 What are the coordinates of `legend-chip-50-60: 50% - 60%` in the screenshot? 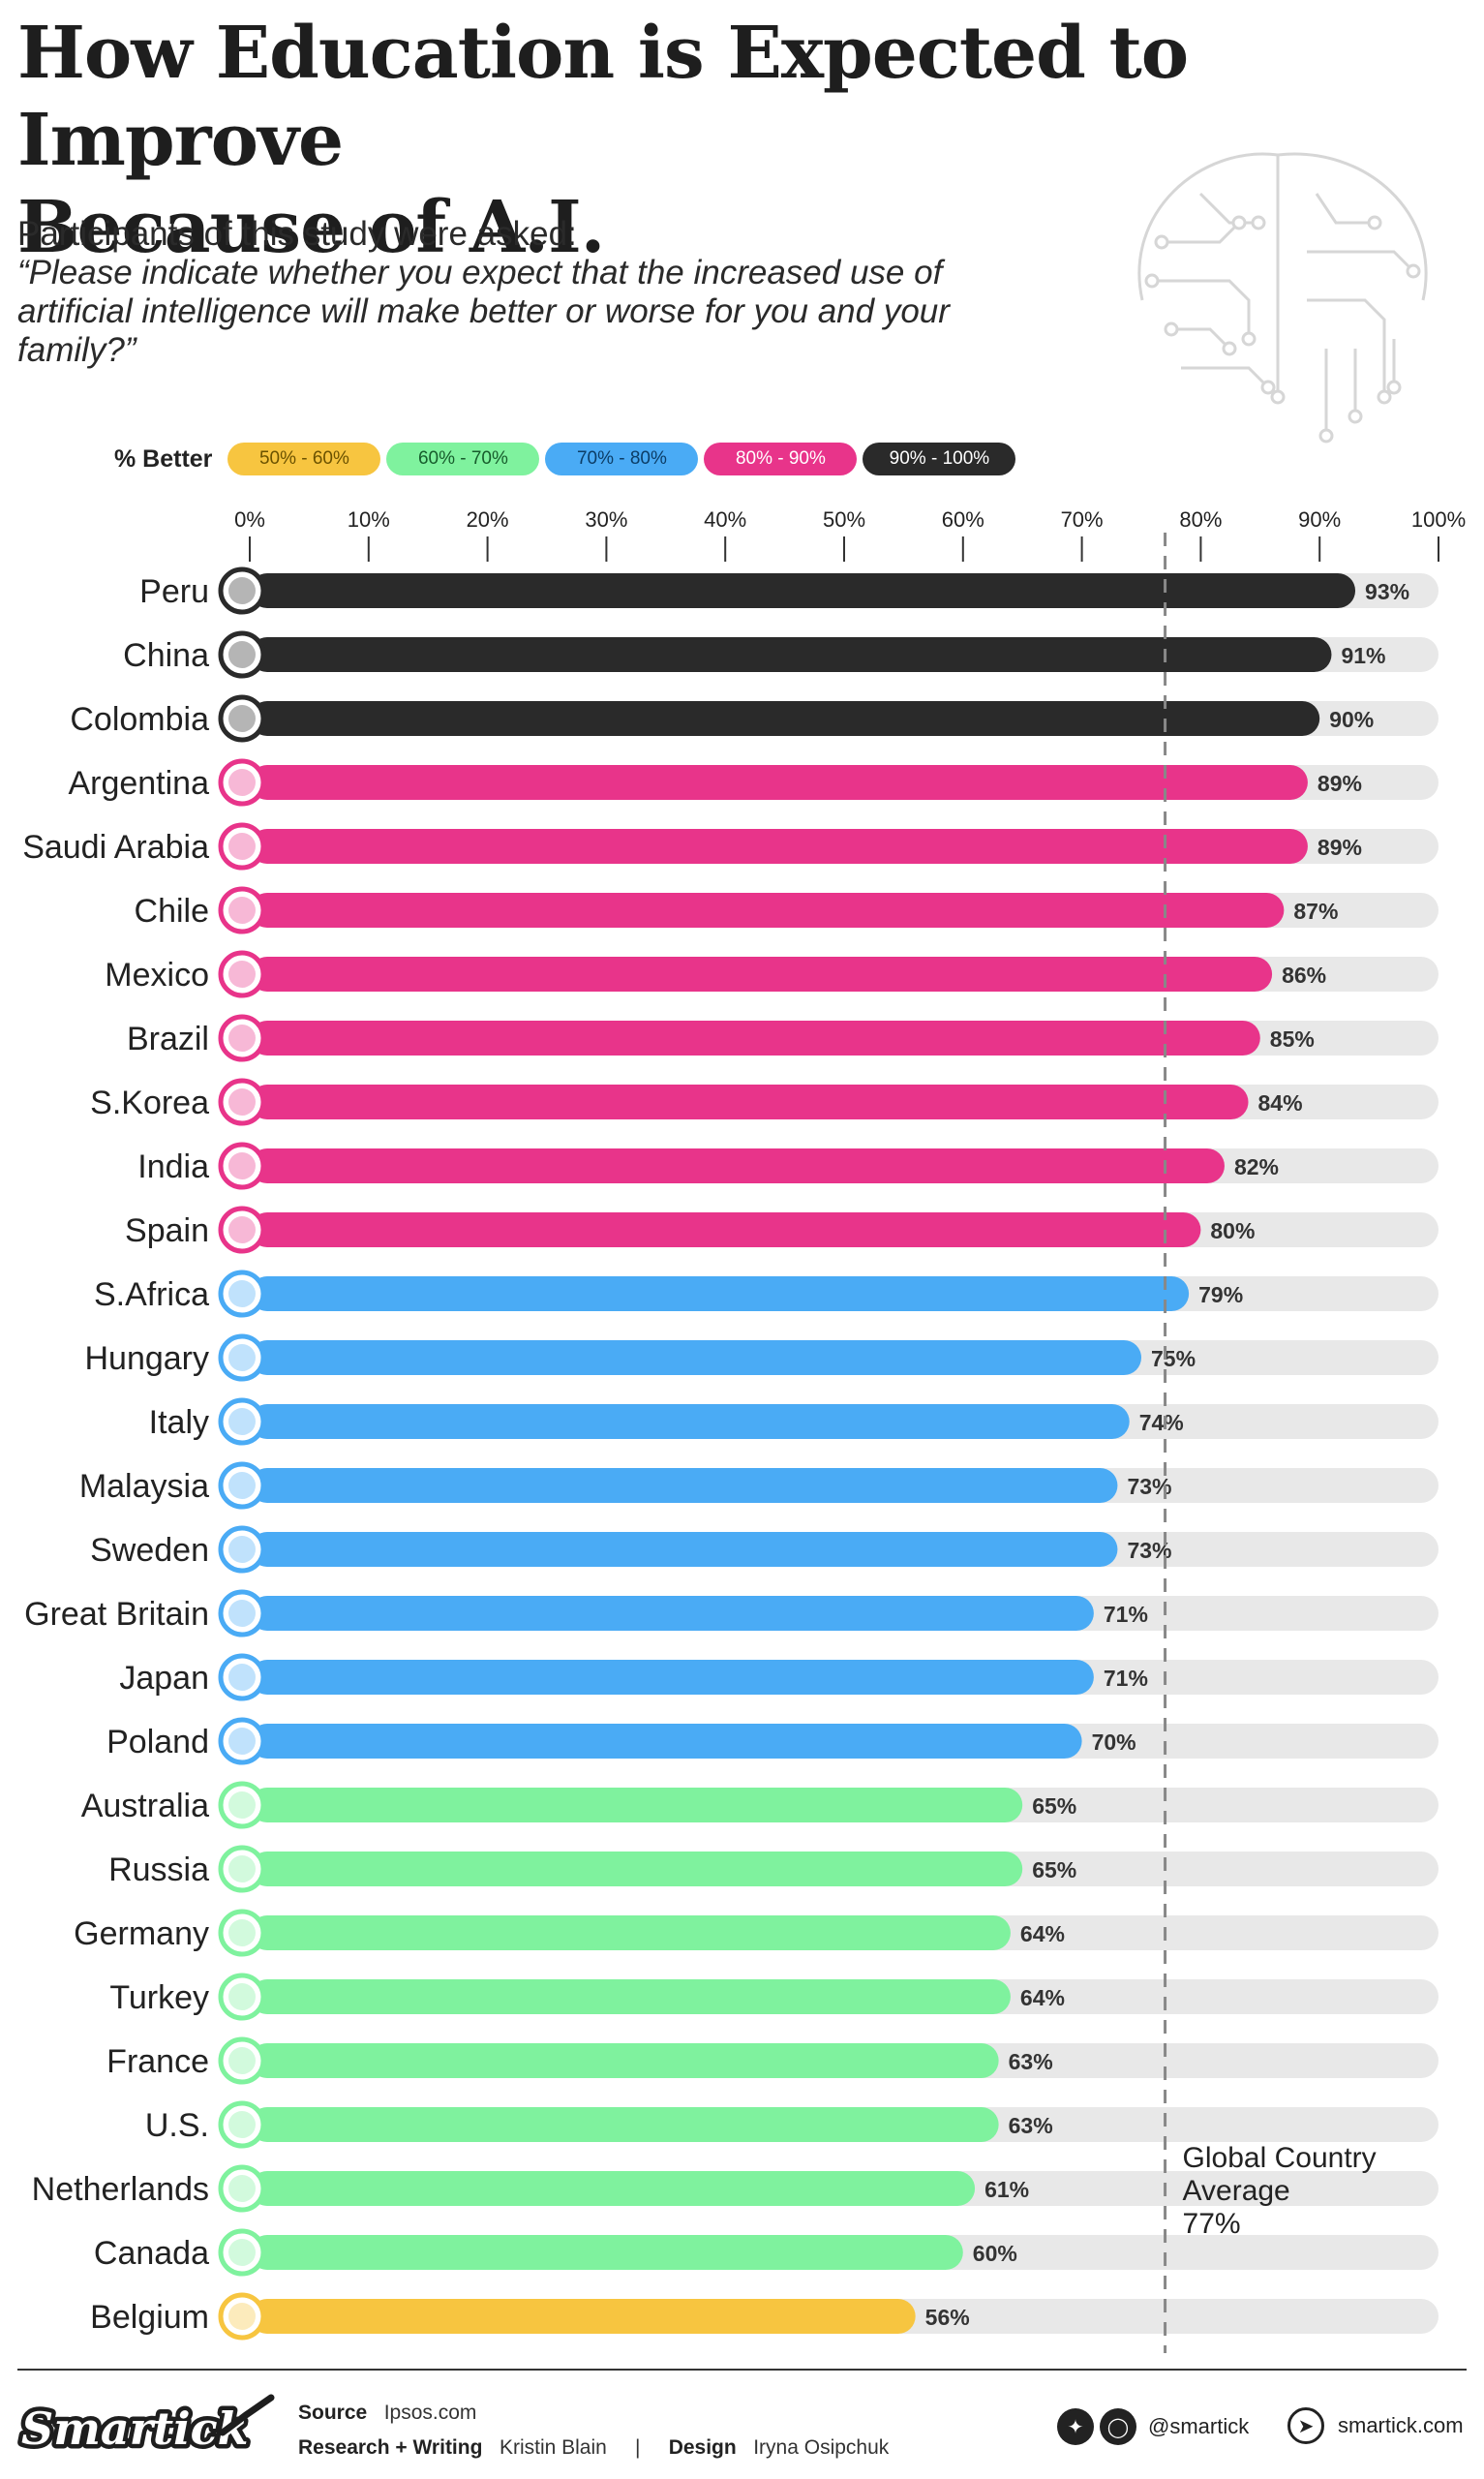 It's located at (304, 459).